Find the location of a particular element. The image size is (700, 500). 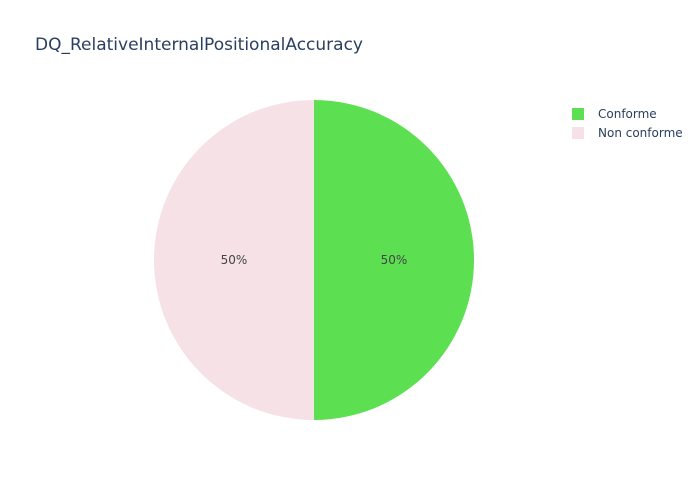

legend: Conforme Non conforme is located at coordinates (627, 123).